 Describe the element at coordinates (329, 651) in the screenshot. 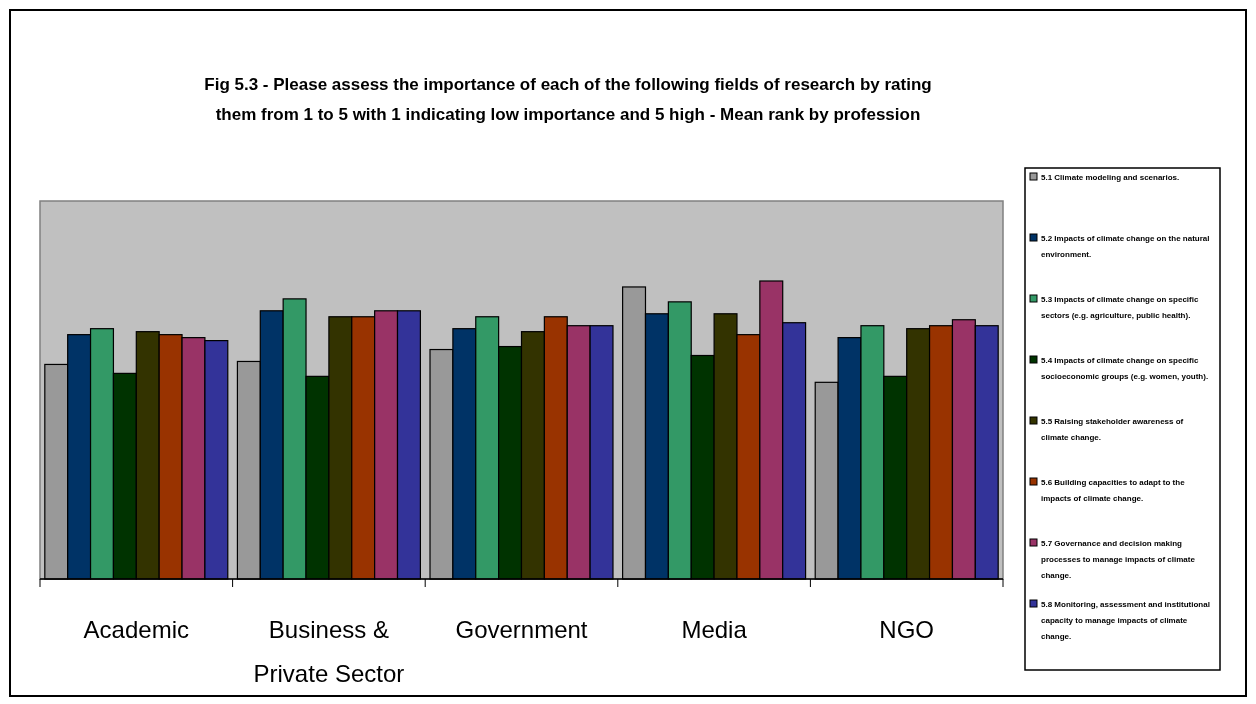

I see `x-tick-label: Business & Private Sector` at that location.